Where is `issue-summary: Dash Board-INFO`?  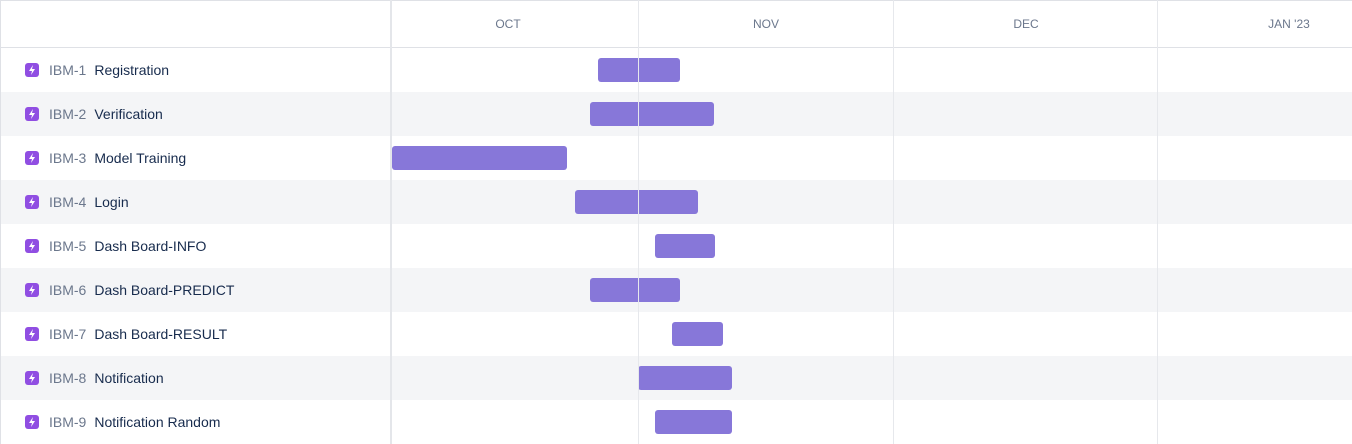 issue-summary: Dash Board-INFO is located at coordinates (150, 246).